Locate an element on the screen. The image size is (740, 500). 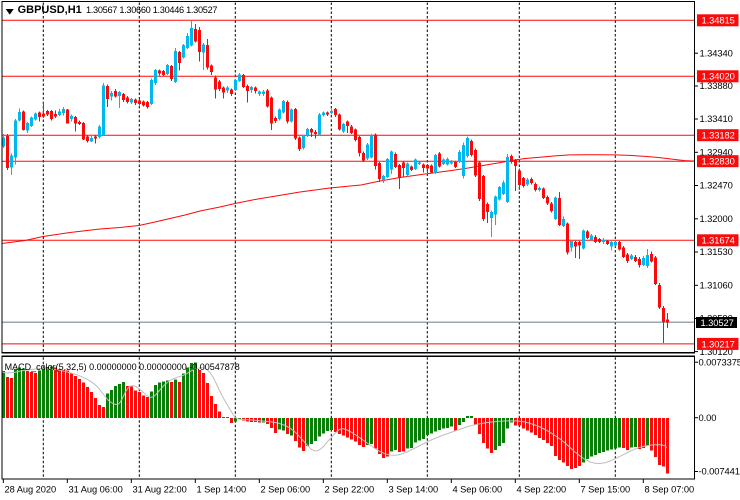
svg-text: 1.30527 is located at coordinates (717, 322).